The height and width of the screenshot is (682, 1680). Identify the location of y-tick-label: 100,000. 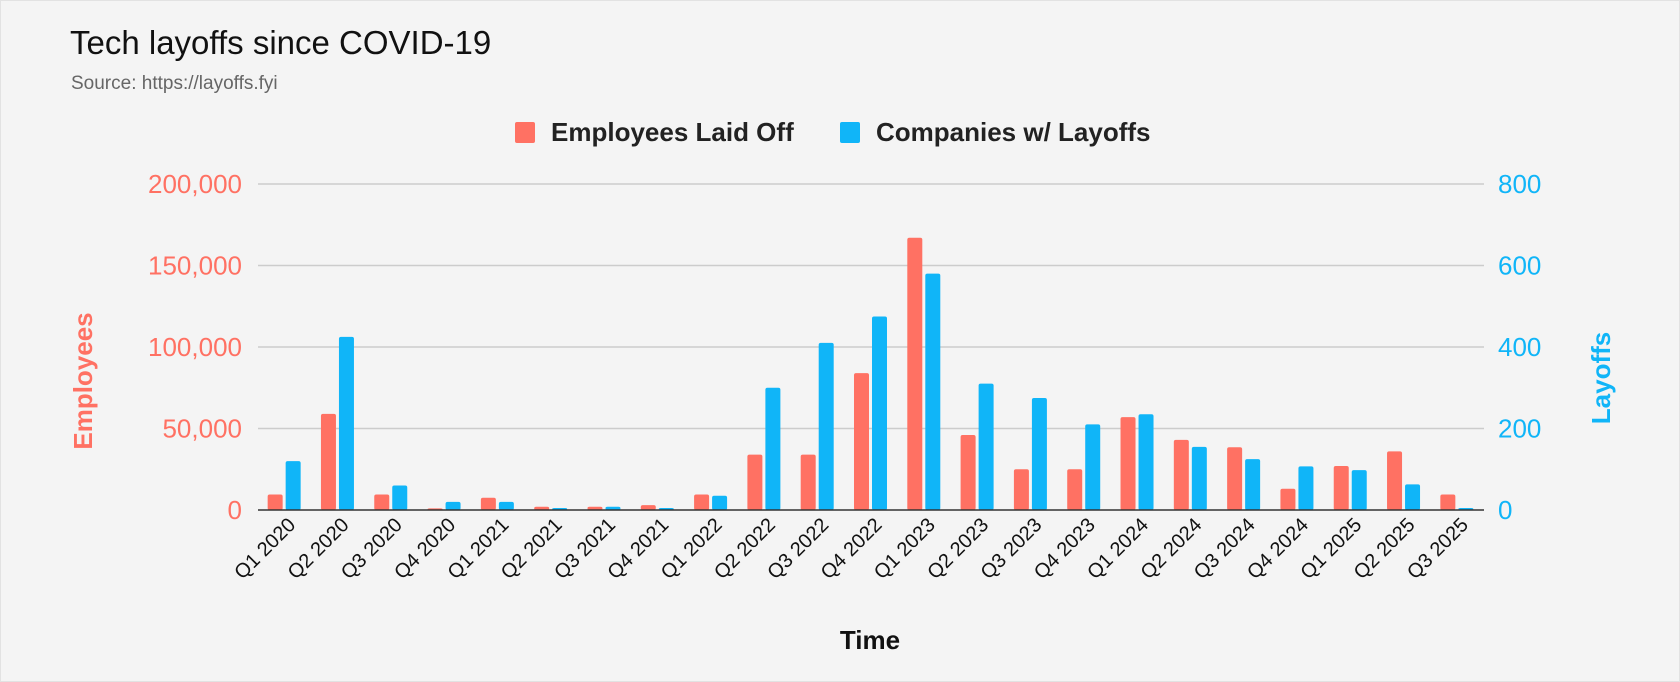
(195, 347).